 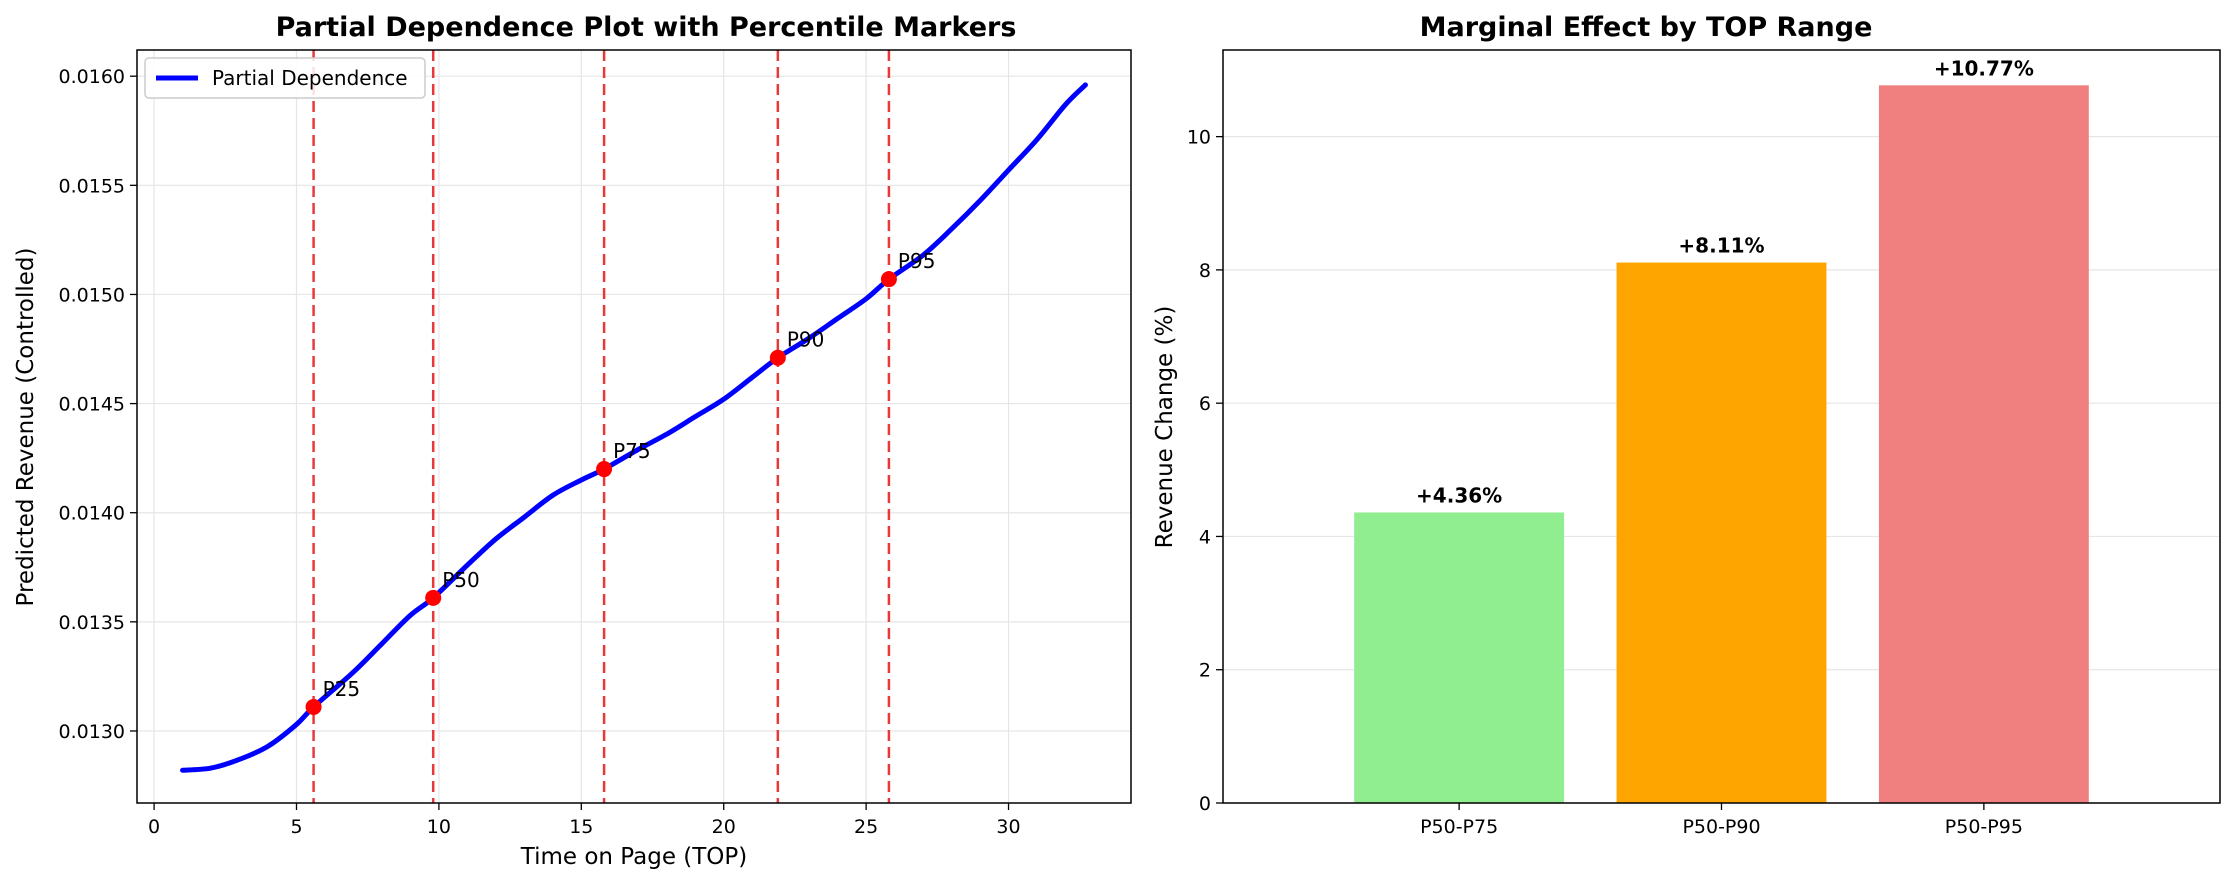 What do you see at coordinates (1459, 495) in the screenshot?
I see `bar-value-label: +4.36%` at bounding box center [1459, 495].